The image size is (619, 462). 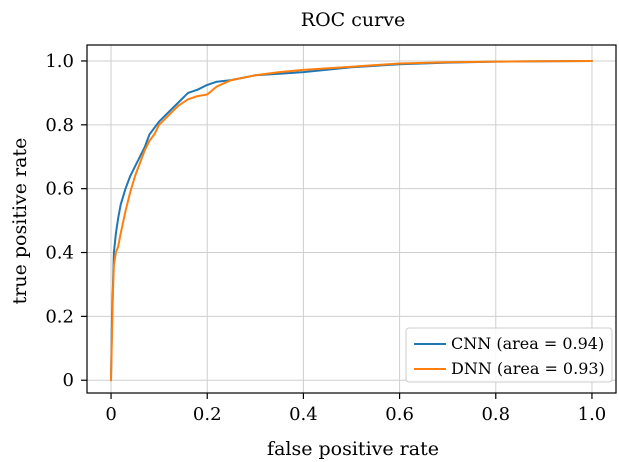 What do you see at coordinates (207, 414) in the screenshot?
I see `x-tick-label: 0.2` at bounding box center [207, 414].